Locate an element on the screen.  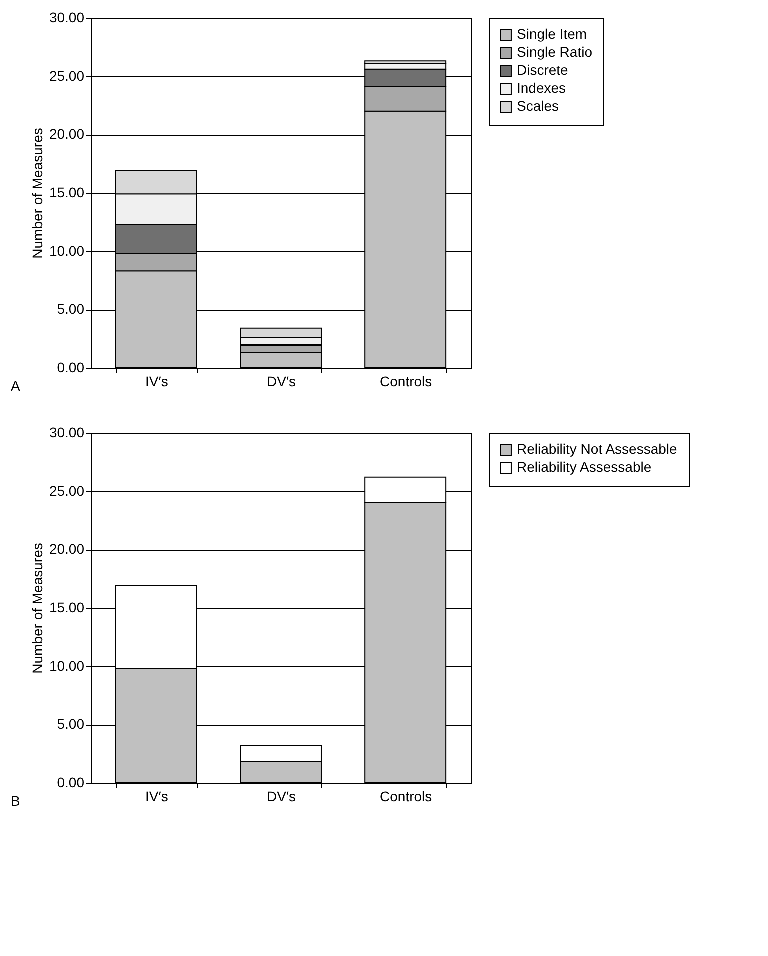
legend-label: Single Item is located at coordinates (552, 34).